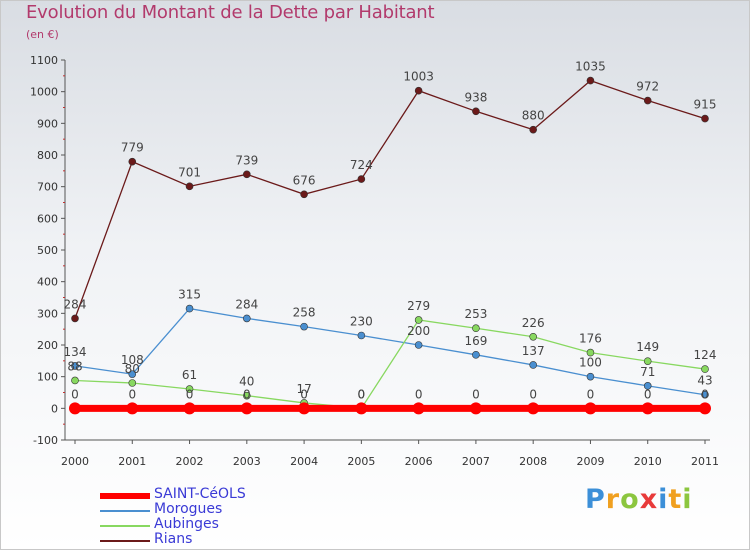 Image resolution: width=750 pixels, height=550 pixels. Describe the element at coordinates (705, 355) in the screenshot. I see `data-label-aubinges: 124` at that location.